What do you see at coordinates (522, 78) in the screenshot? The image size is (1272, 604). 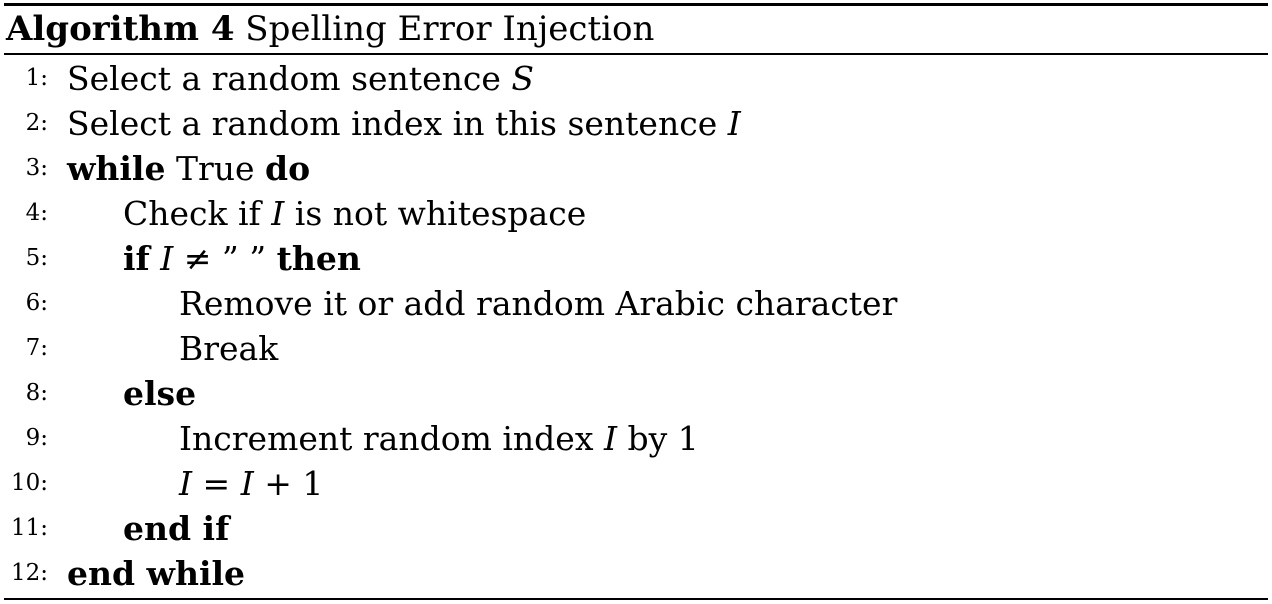 I see `math-variable: S` at bounding box center [522, 78].